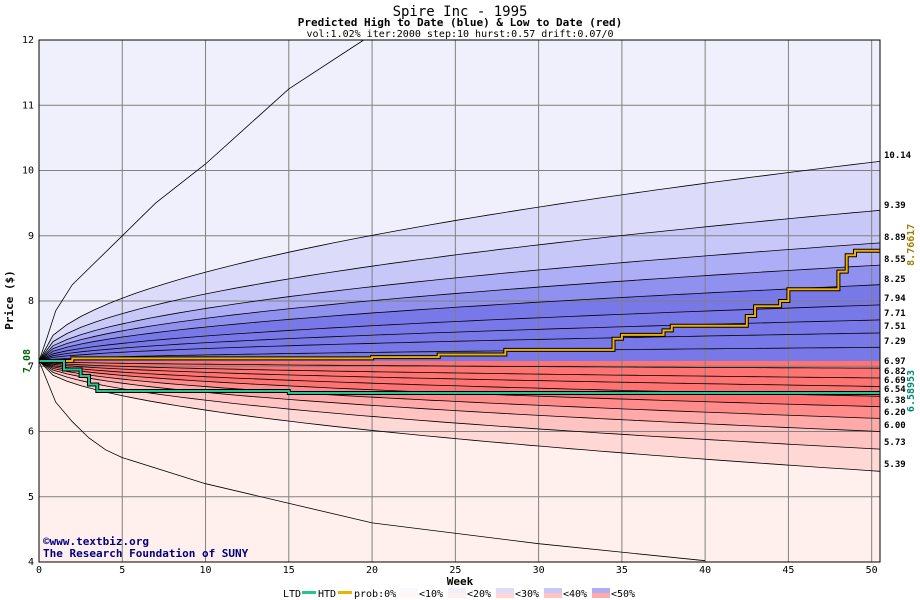  What do you see at coordinates (455, 570) in the screenshot?
I see `x-tick-label: 25` at bounding box center [455, 570].